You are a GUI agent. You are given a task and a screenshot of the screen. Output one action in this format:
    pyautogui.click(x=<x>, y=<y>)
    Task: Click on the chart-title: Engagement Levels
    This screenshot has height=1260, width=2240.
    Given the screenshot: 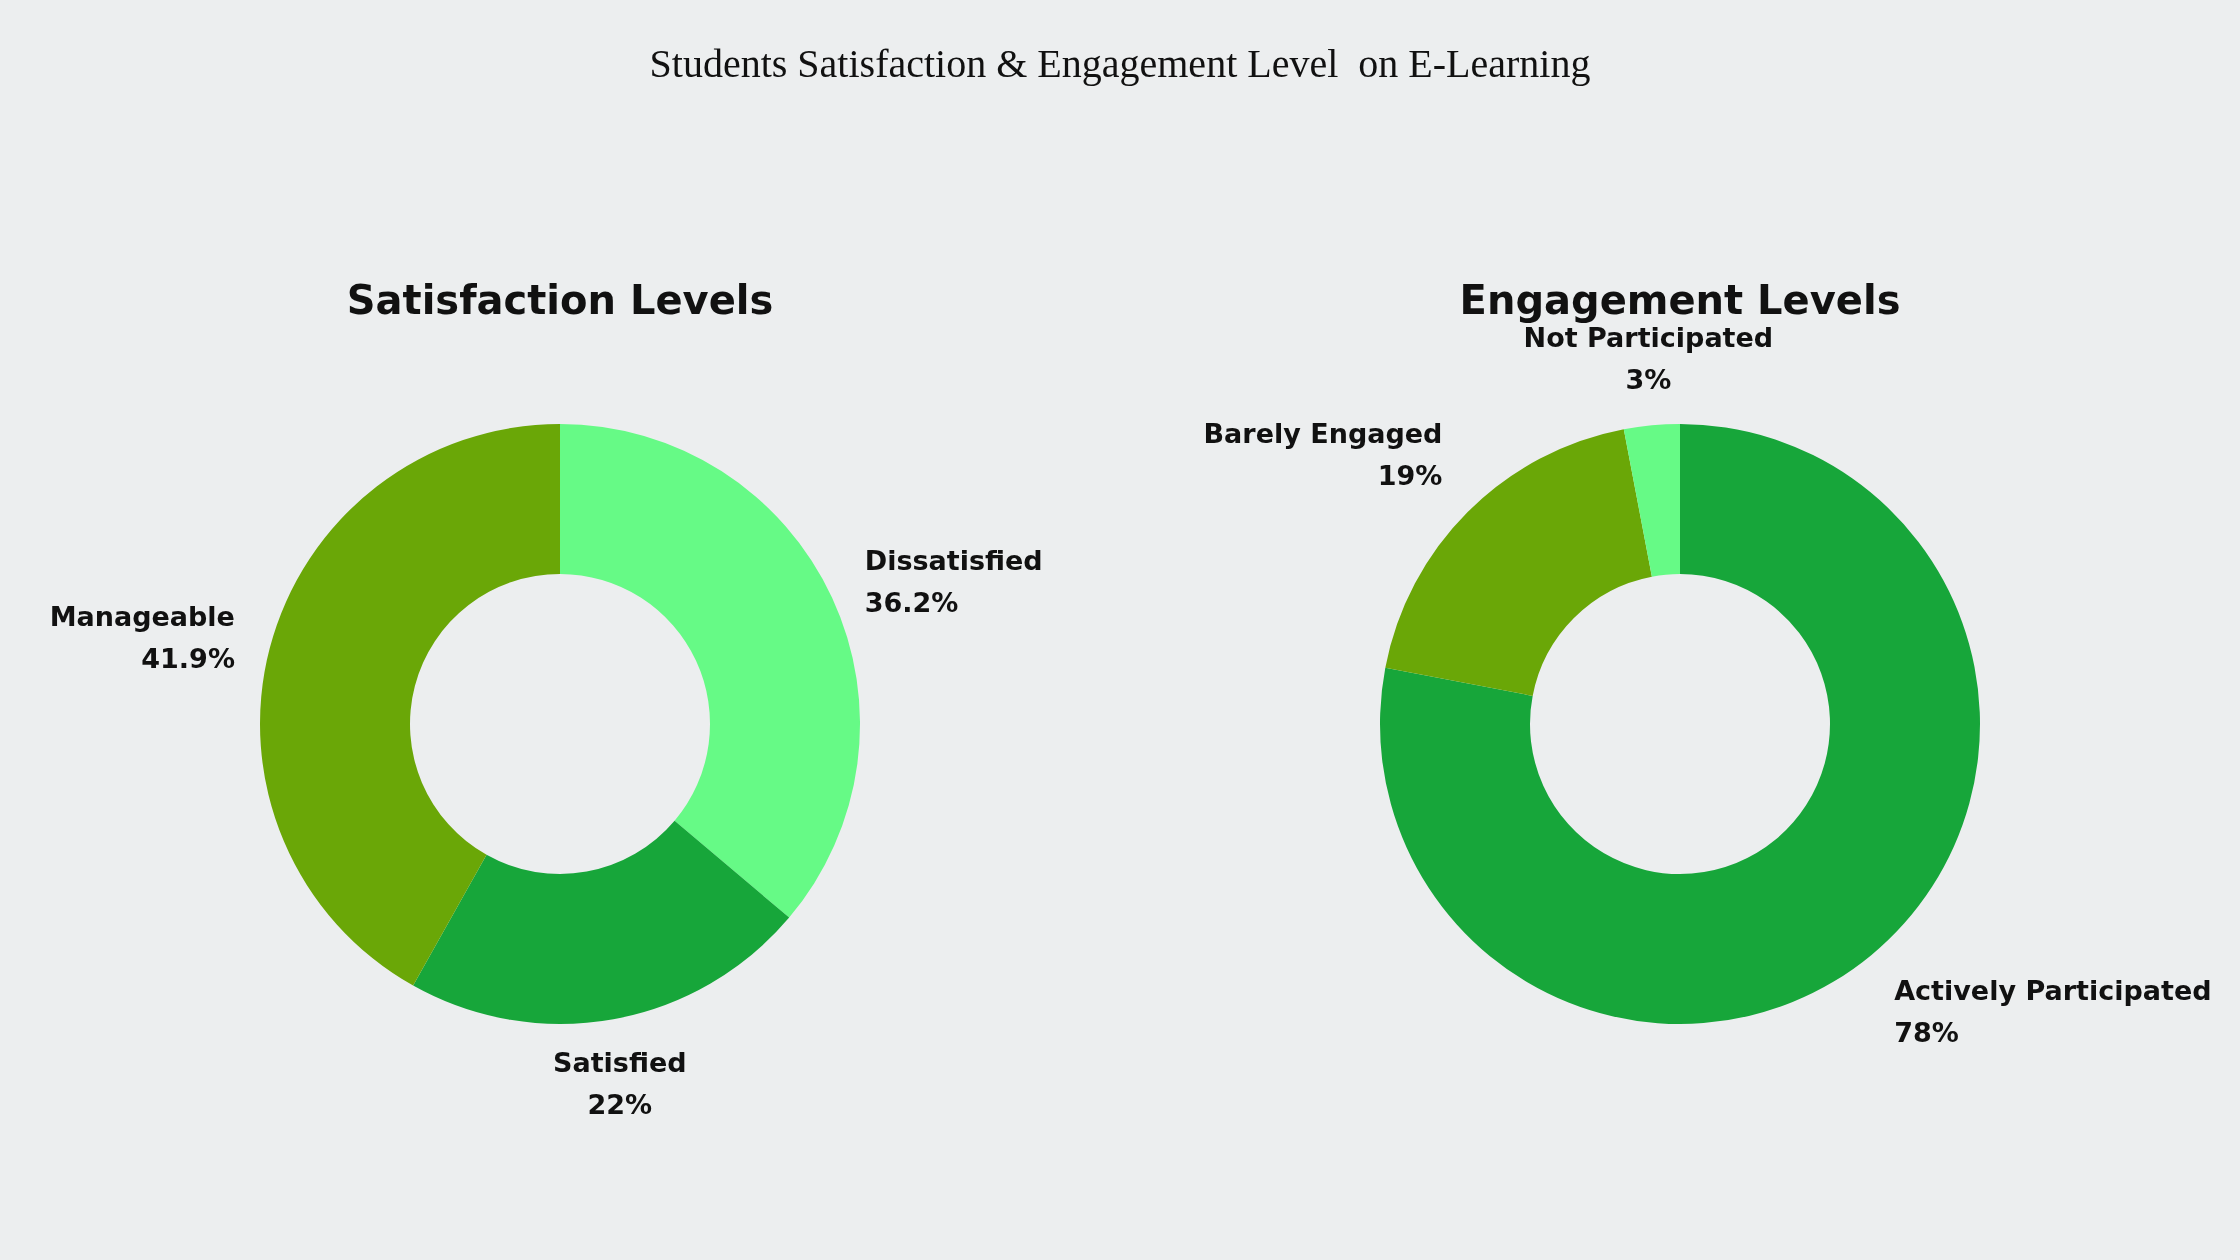 What is the action you would take?
    pyautogui.click(x=1680, y=300)
    